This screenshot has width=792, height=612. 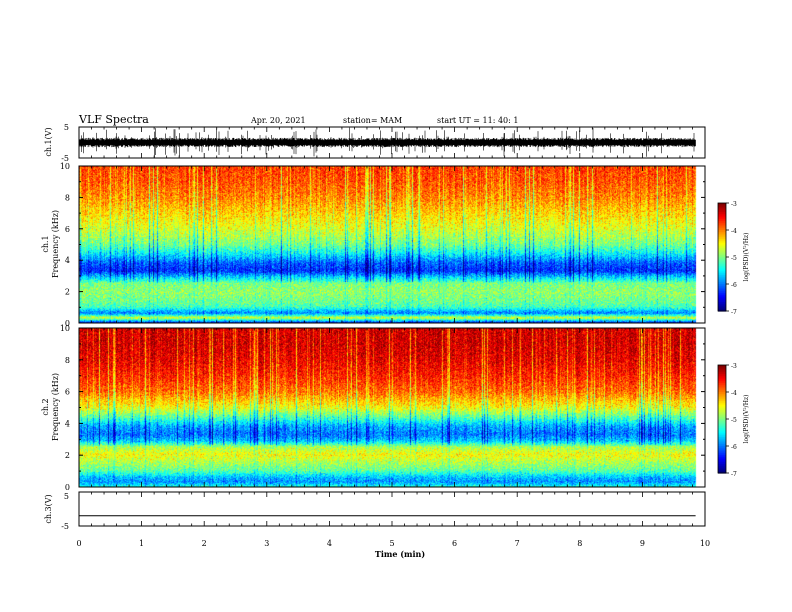 What do you see at coordinates (48, 141) in the screenshot?
I see `ch1-waveform-ylabel: ch.1(V)` at bounding box center [48, 141].